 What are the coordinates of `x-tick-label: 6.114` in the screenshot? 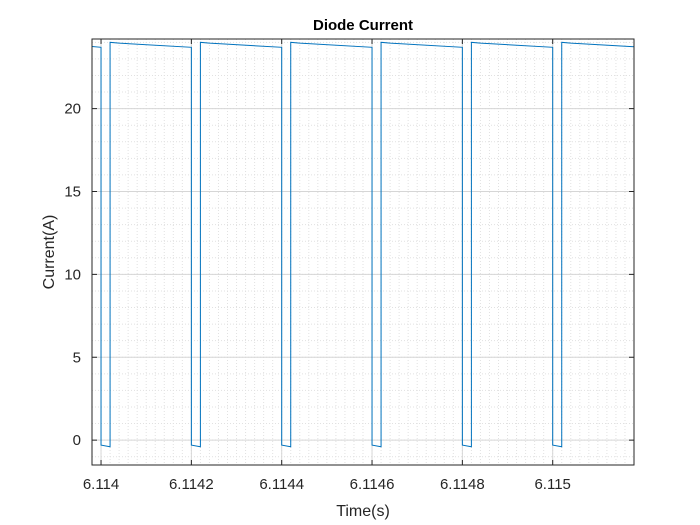 It's located at (101, 484).